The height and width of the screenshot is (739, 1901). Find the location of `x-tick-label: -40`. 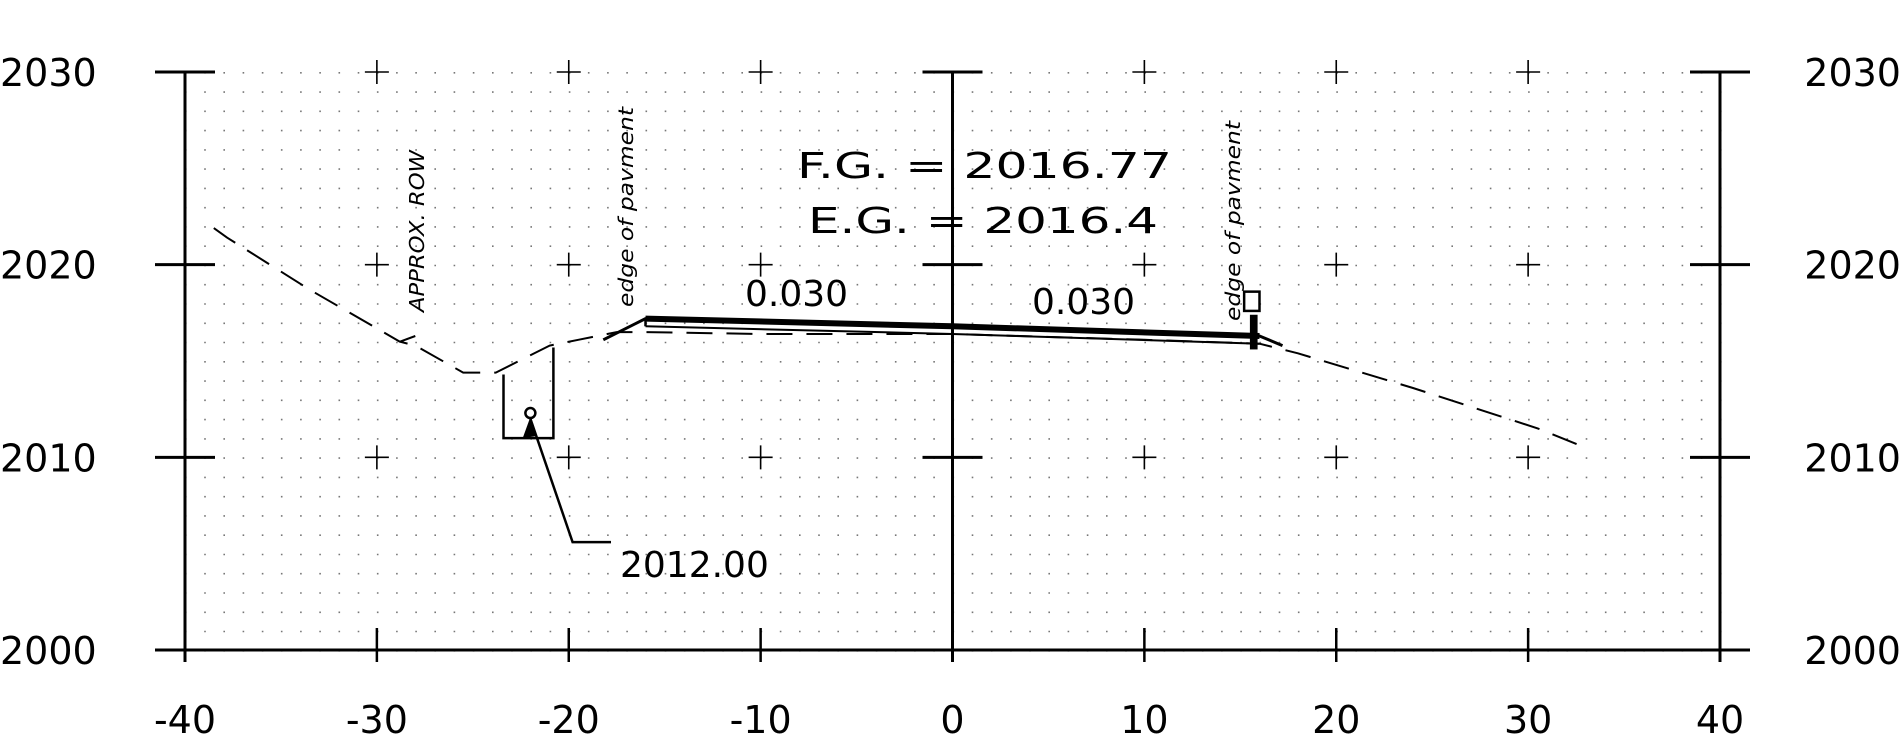

x-tick-label: -40 is located at coordinates (185, 718).